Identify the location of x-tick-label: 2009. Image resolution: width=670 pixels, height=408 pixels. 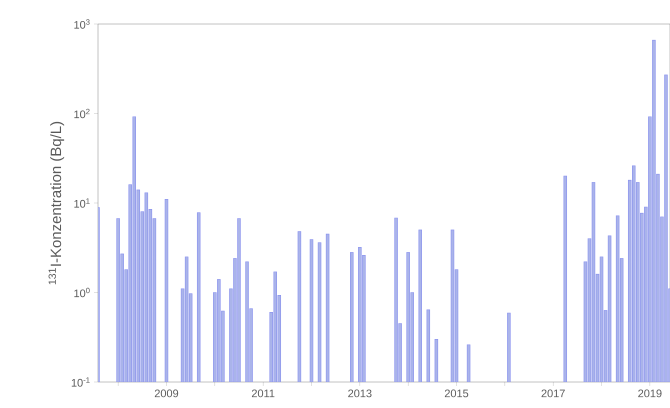
(166, 394).